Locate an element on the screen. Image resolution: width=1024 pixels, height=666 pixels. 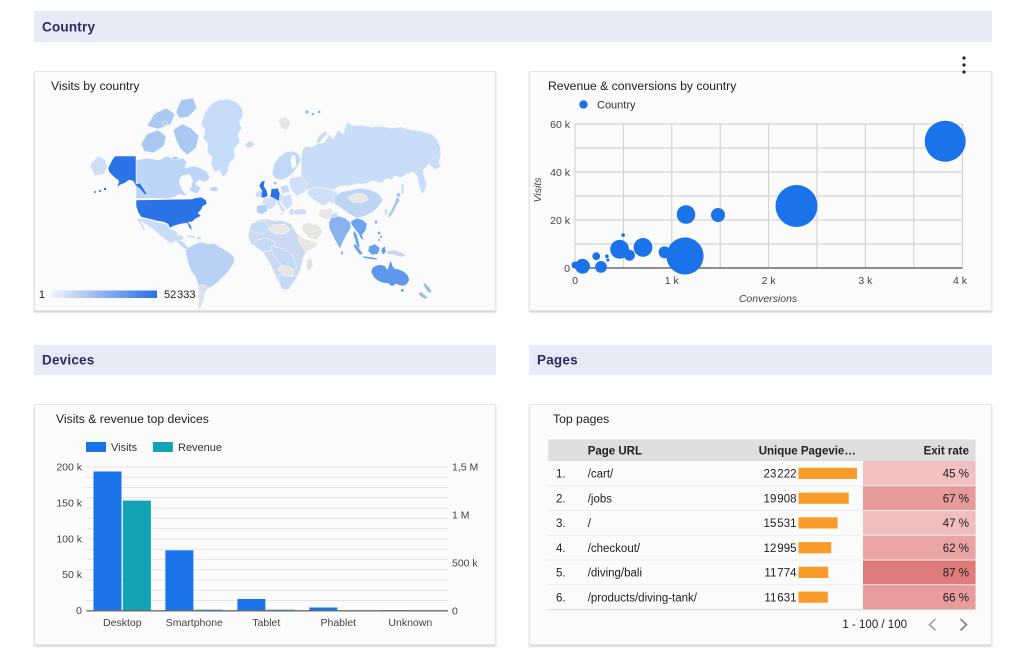
svg-text: 12 995 is located at coordinates (780, 549).